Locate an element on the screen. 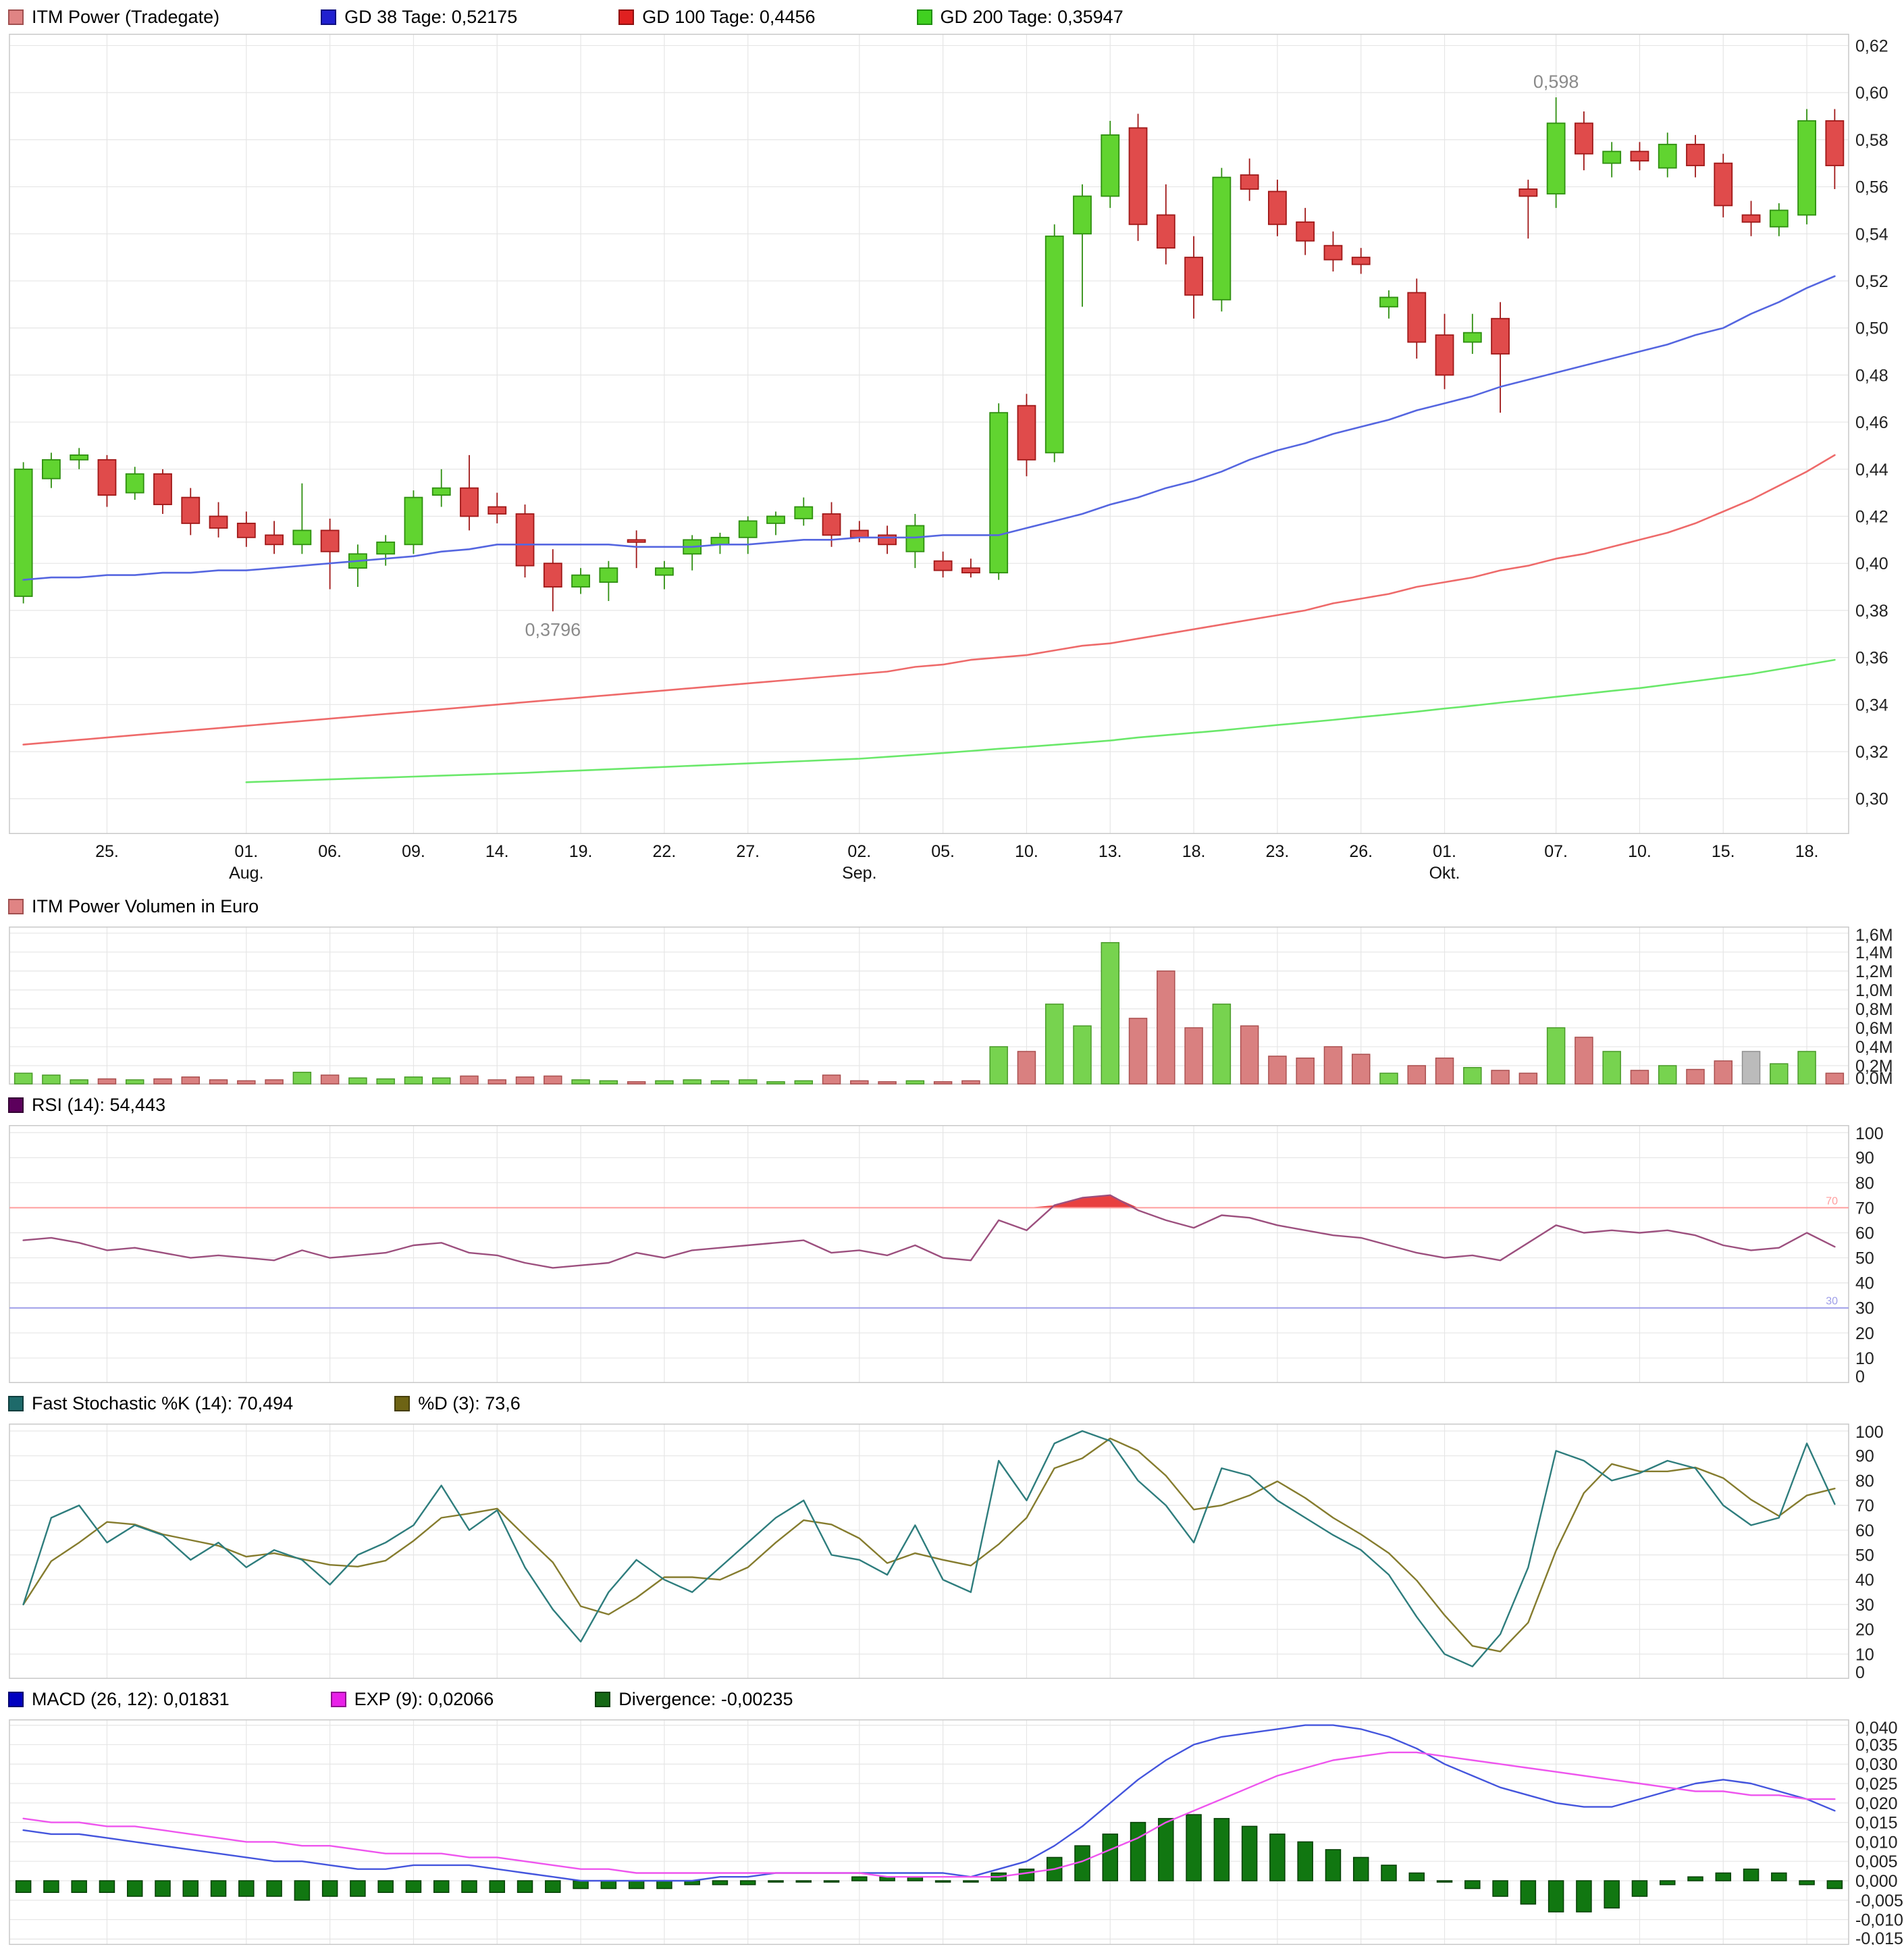  legend-label: %D (3): 73,6 is located at coordinates (469, 1403).